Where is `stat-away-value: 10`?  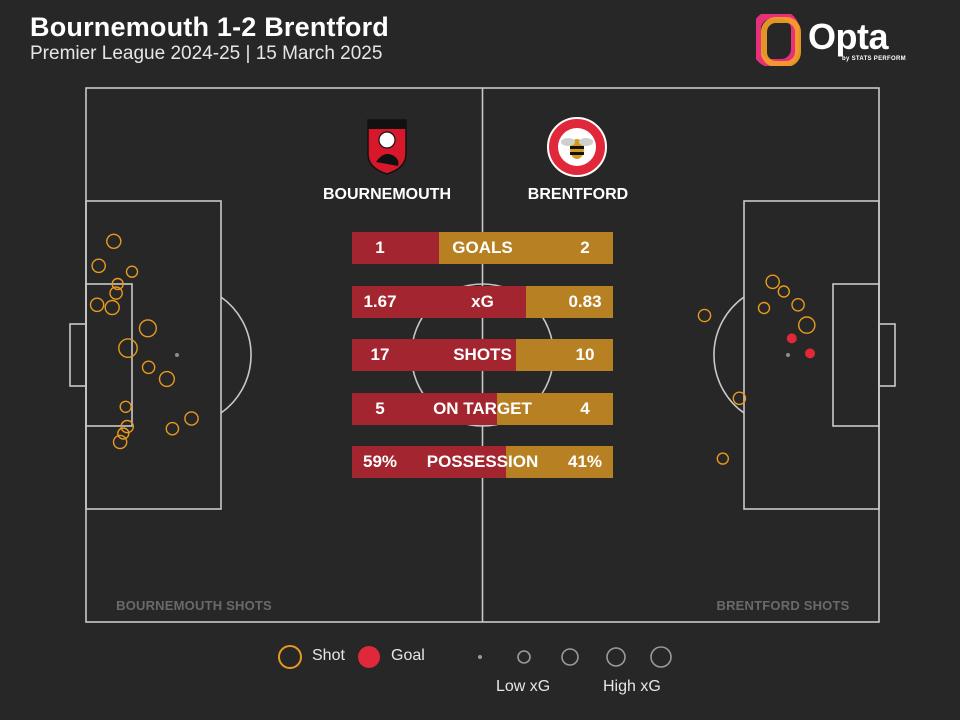
stat-away-value: 10 is located at coordinates (585, 354).